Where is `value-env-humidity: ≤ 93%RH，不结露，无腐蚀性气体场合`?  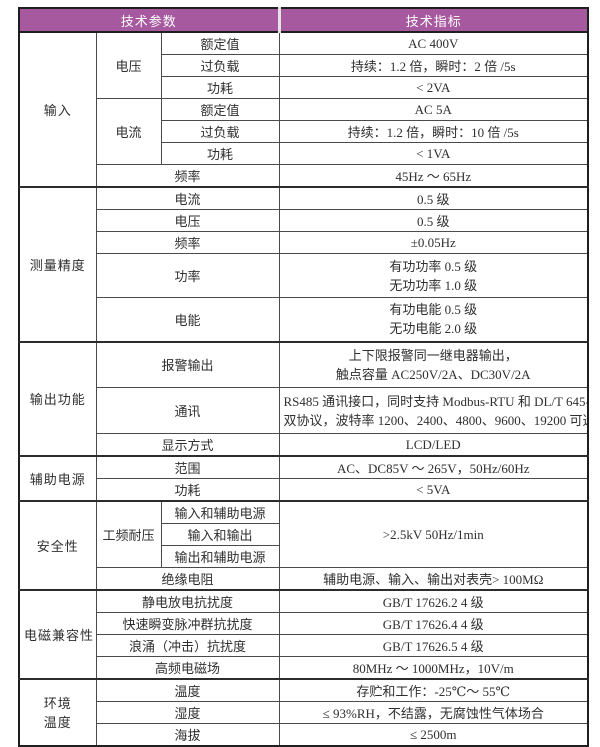
value-env-humidity: ≤ 93%RH，不结露，无腐蚀性气体场合 is located at coordinates (433, 712).